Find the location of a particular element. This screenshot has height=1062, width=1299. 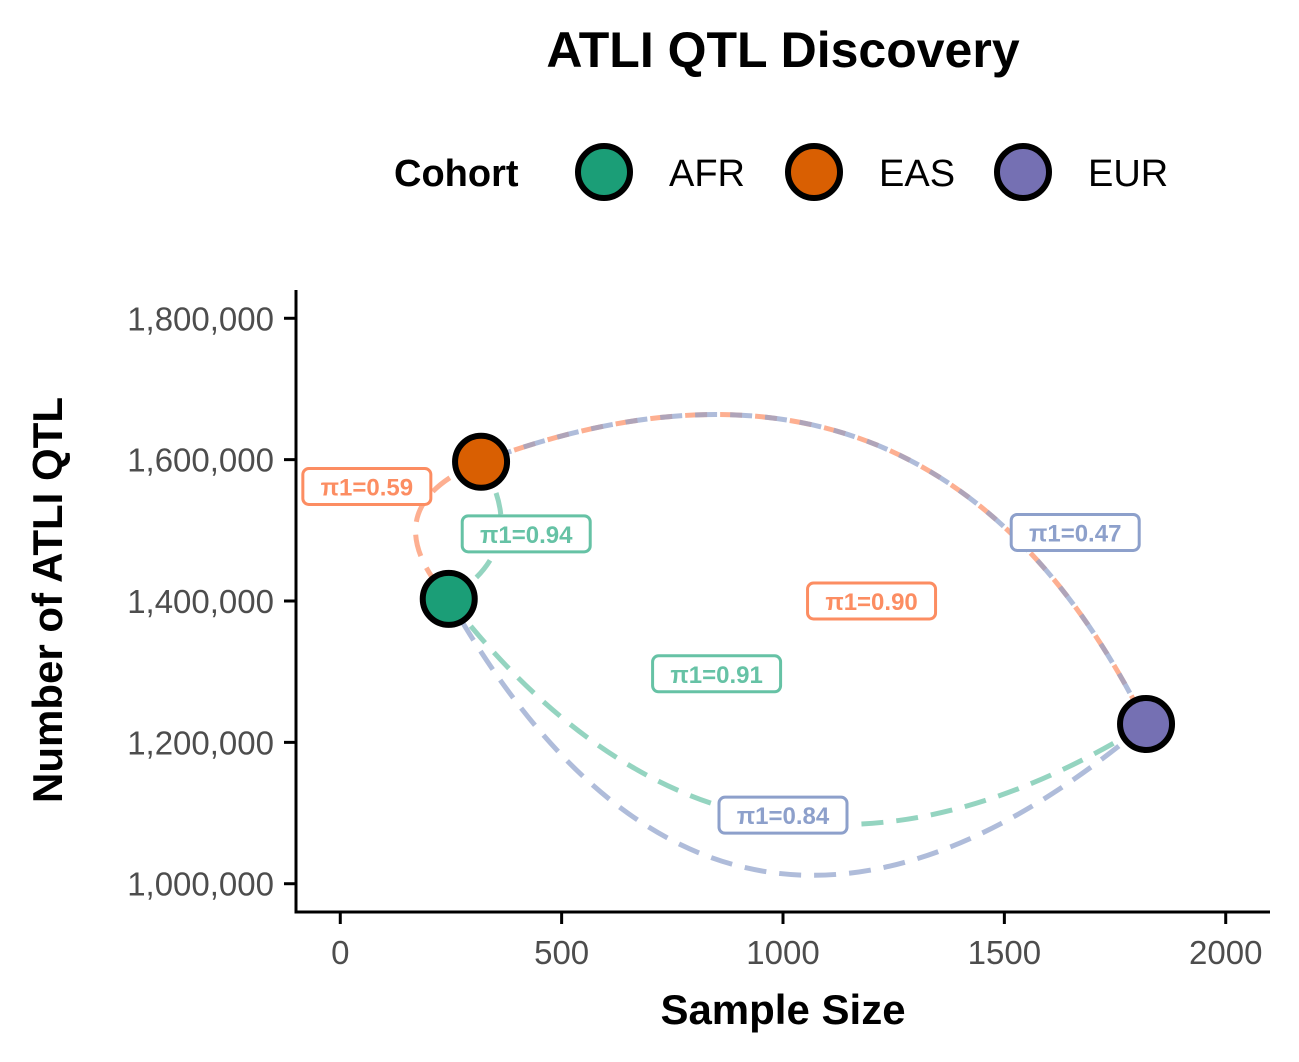

legend-label-eas: EAS is located at coordinates (917, 174).